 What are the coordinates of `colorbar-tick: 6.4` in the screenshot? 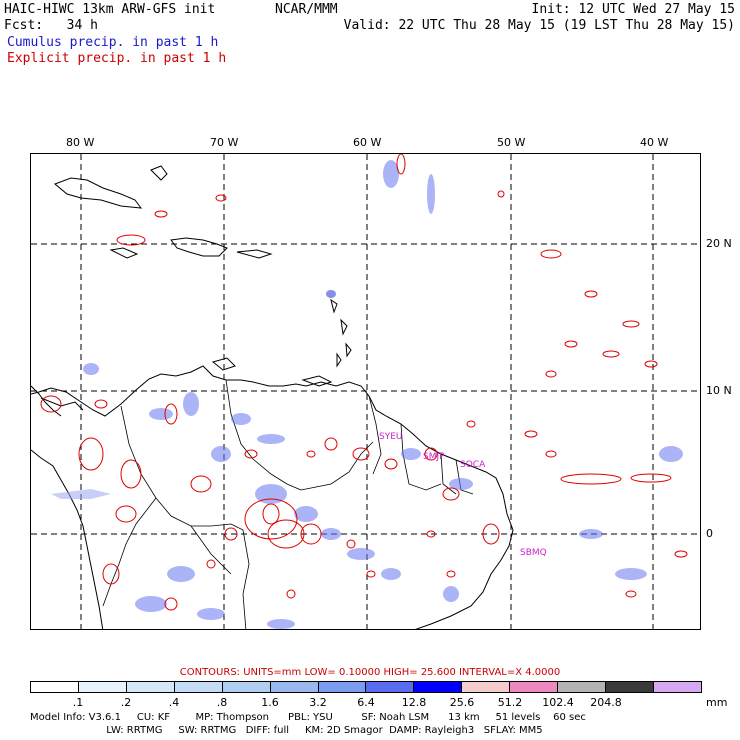 It's located at (366, 702).